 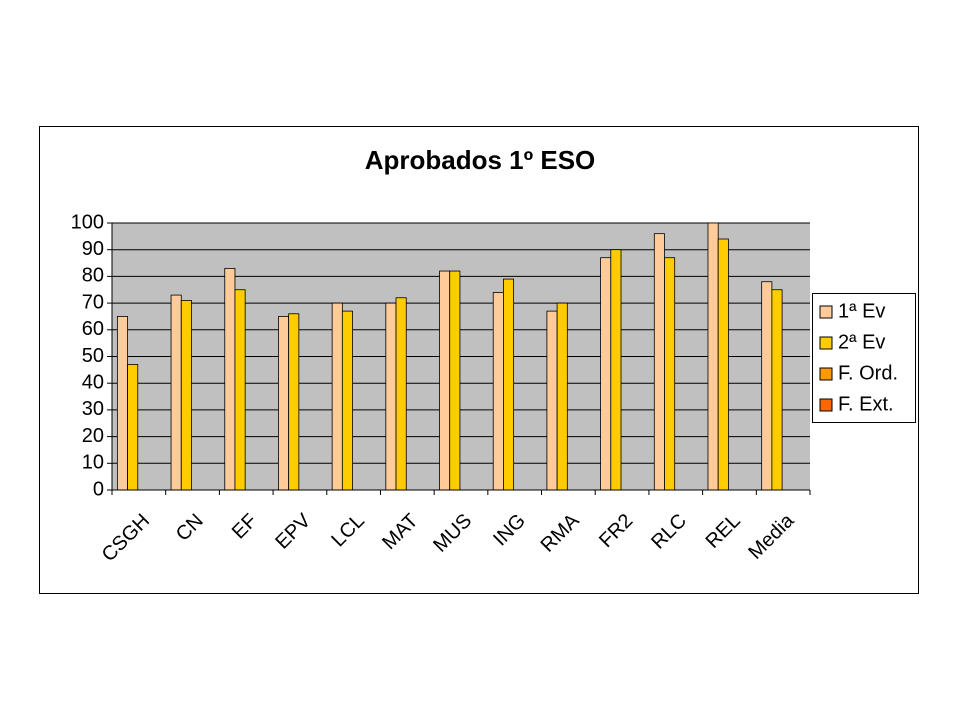 What do you see at coordinates (93, 329) in the screenshot?
I see `y-tick-label: 60` at bounding box center [93, 329].